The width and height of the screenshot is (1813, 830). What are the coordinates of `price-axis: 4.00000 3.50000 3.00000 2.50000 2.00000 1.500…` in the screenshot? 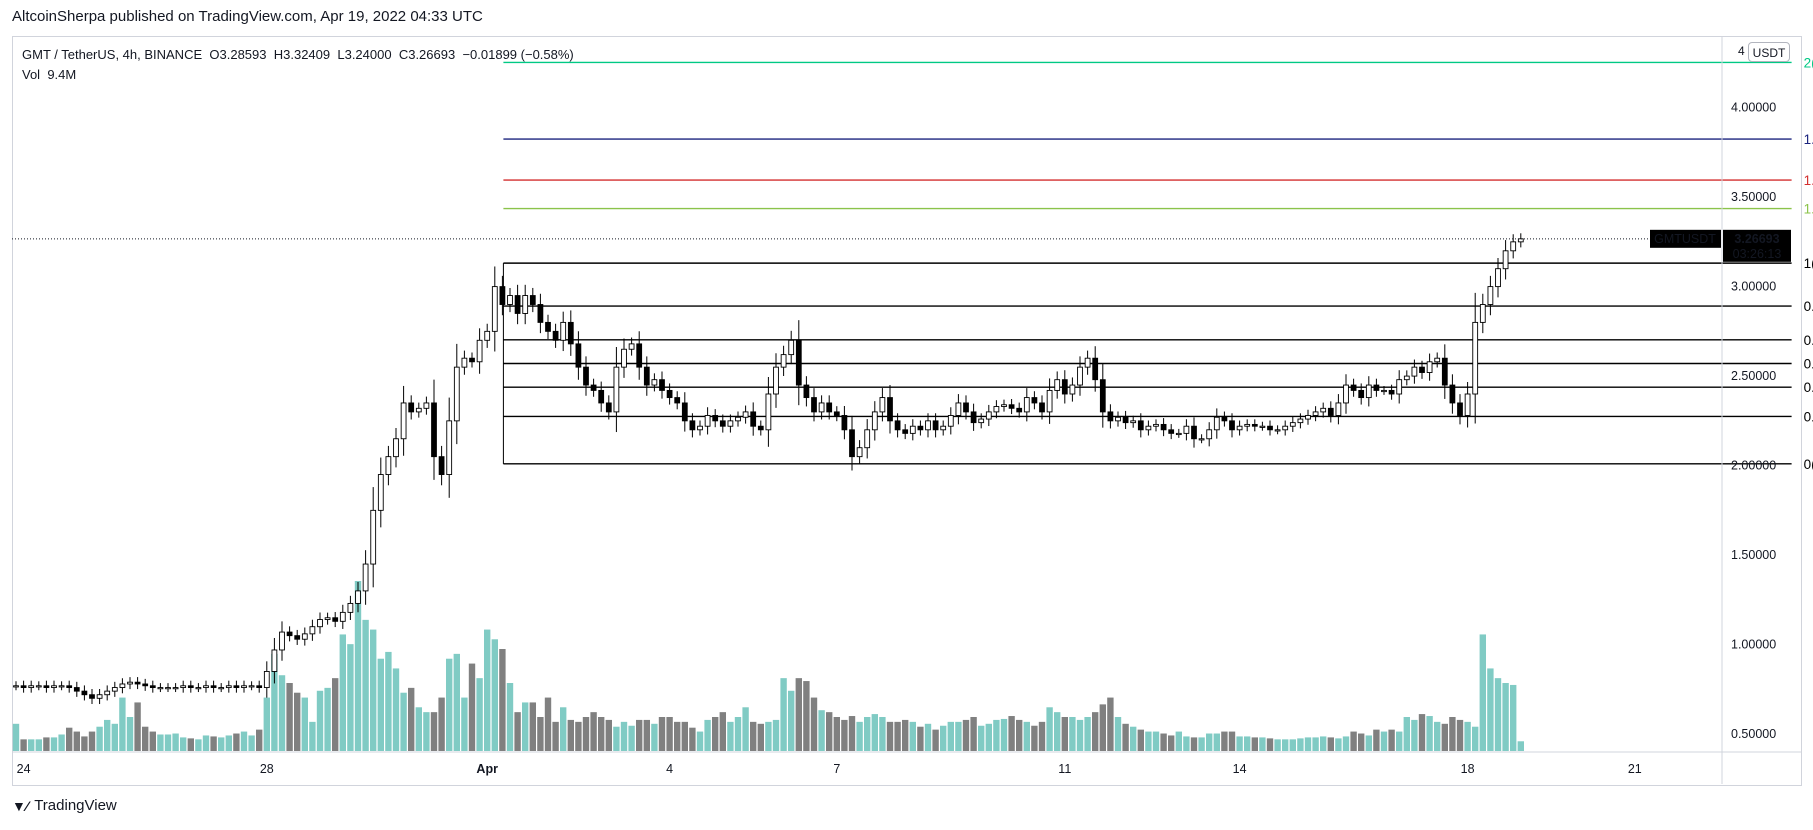 It's located at (1748, 410).